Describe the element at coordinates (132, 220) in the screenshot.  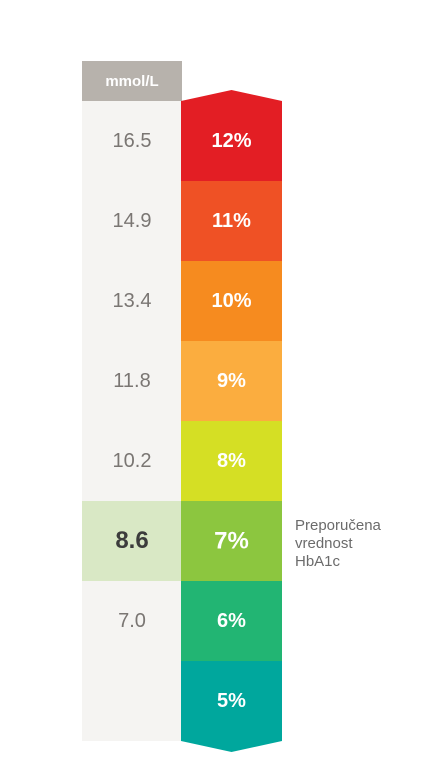
I see `mmol-value-1: 14.9` at that location.